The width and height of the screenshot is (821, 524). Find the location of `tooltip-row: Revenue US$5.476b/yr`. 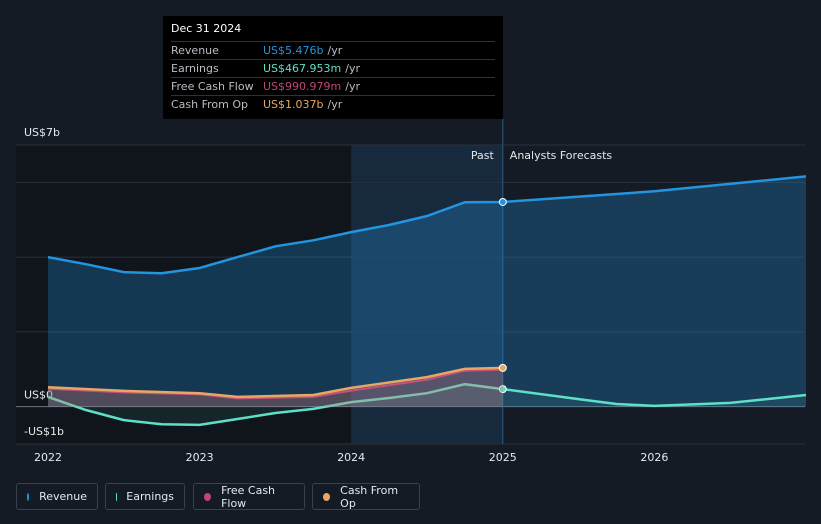

tooltip-row: Revenue US$5.476b/yr is located at coordinates (333, 50).